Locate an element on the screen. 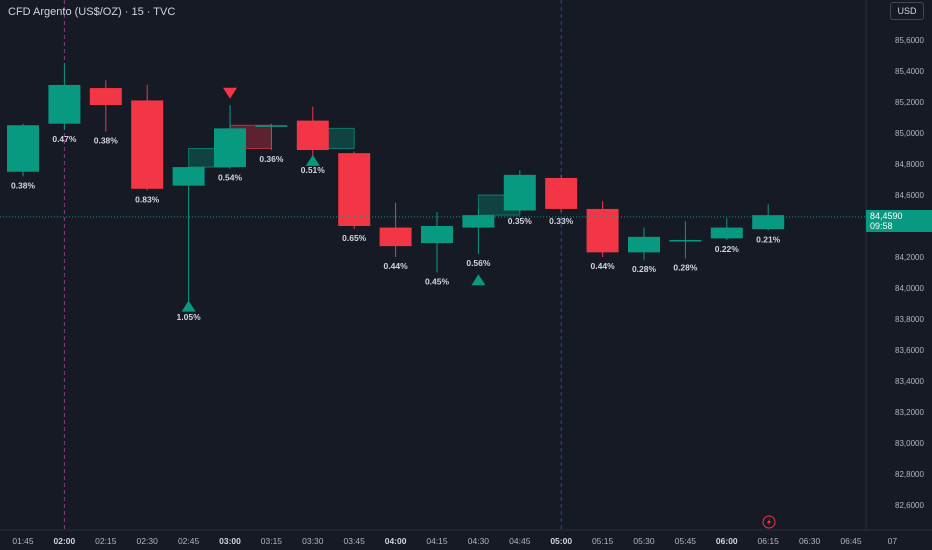  lightning-icon is located at coordinates (769, 522).